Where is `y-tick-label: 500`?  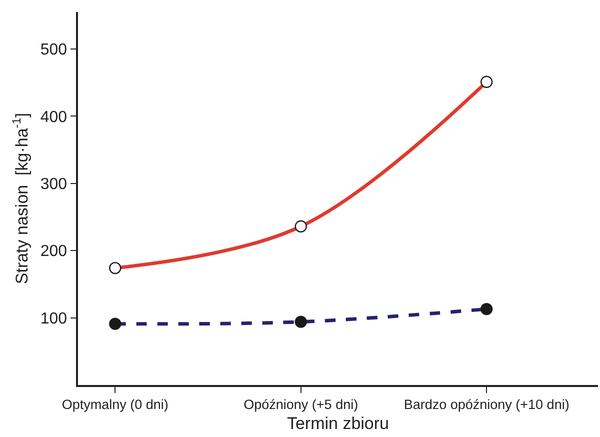
y-tick-label: 500 is located at coordinates (54, 50).